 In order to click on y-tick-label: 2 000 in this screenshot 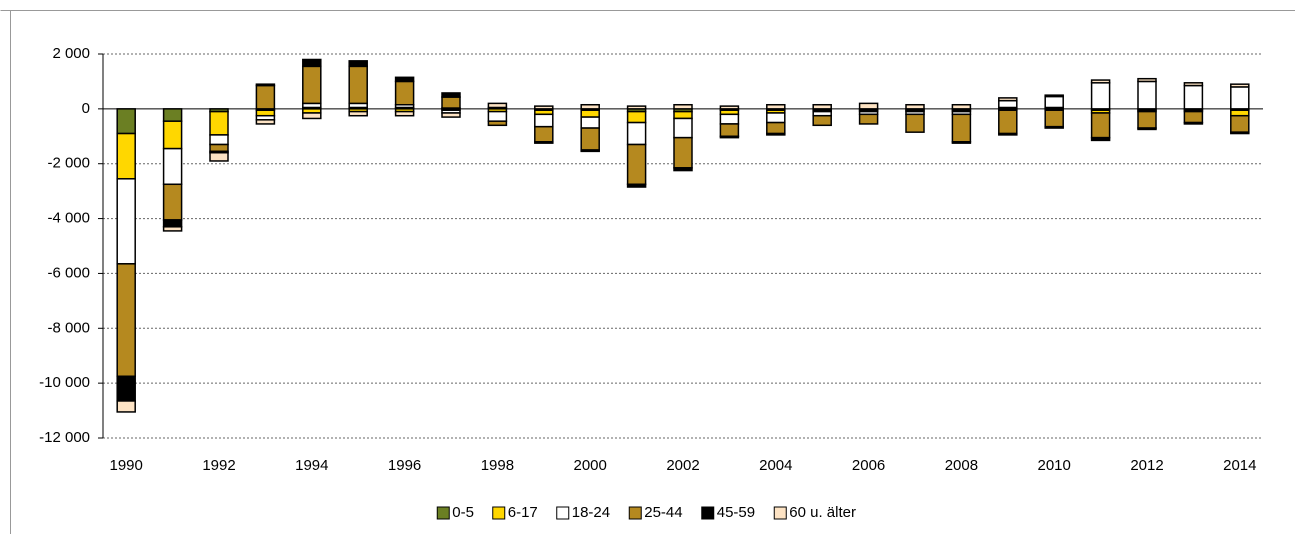, I will do `click(71, 53)`.